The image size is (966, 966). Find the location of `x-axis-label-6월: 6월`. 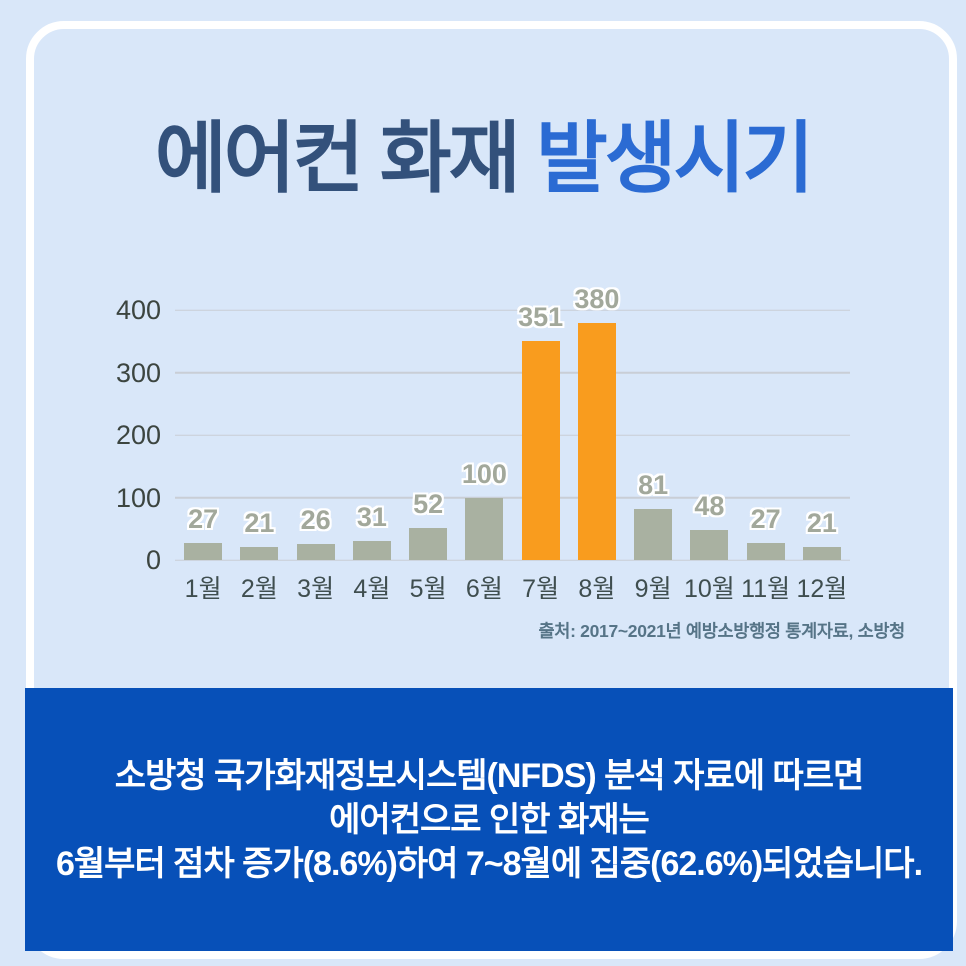

x-axis-label-6월: 6월 is located at coordinates (484, 589).